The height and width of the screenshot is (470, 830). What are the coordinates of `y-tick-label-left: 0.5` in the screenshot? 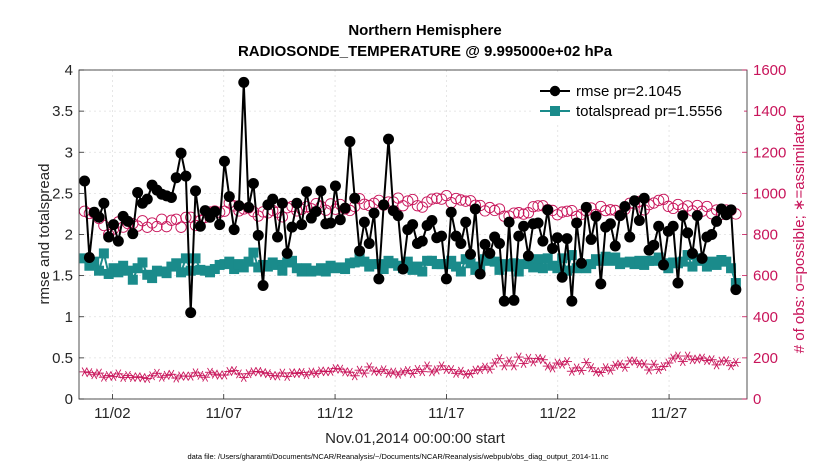 It's located at (62, 358).